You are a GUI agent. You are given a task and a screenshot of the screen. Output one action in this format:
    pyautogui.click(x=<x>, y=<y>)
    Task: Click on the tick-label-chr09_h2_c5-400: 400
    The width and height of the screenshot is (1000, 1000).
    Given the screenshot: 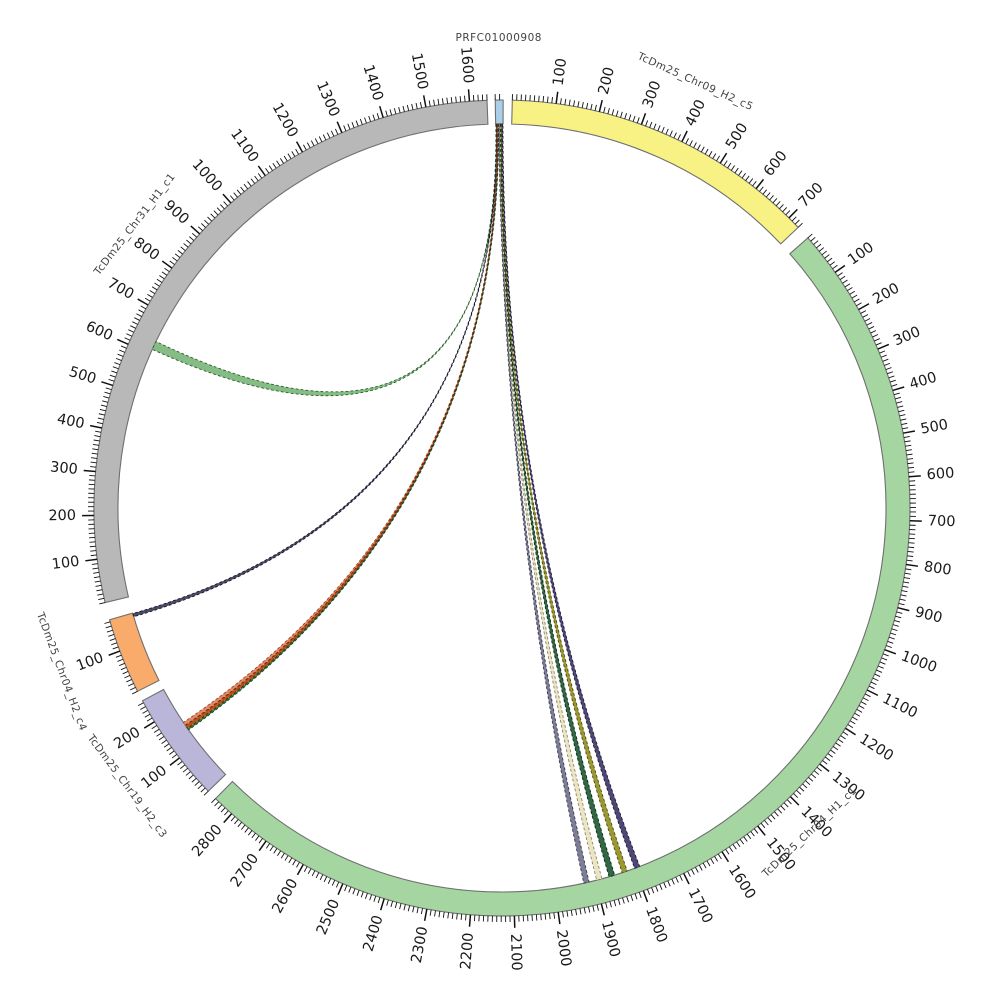 What is the action you would take?
    pyautogui.click(x=696, y=113)
    